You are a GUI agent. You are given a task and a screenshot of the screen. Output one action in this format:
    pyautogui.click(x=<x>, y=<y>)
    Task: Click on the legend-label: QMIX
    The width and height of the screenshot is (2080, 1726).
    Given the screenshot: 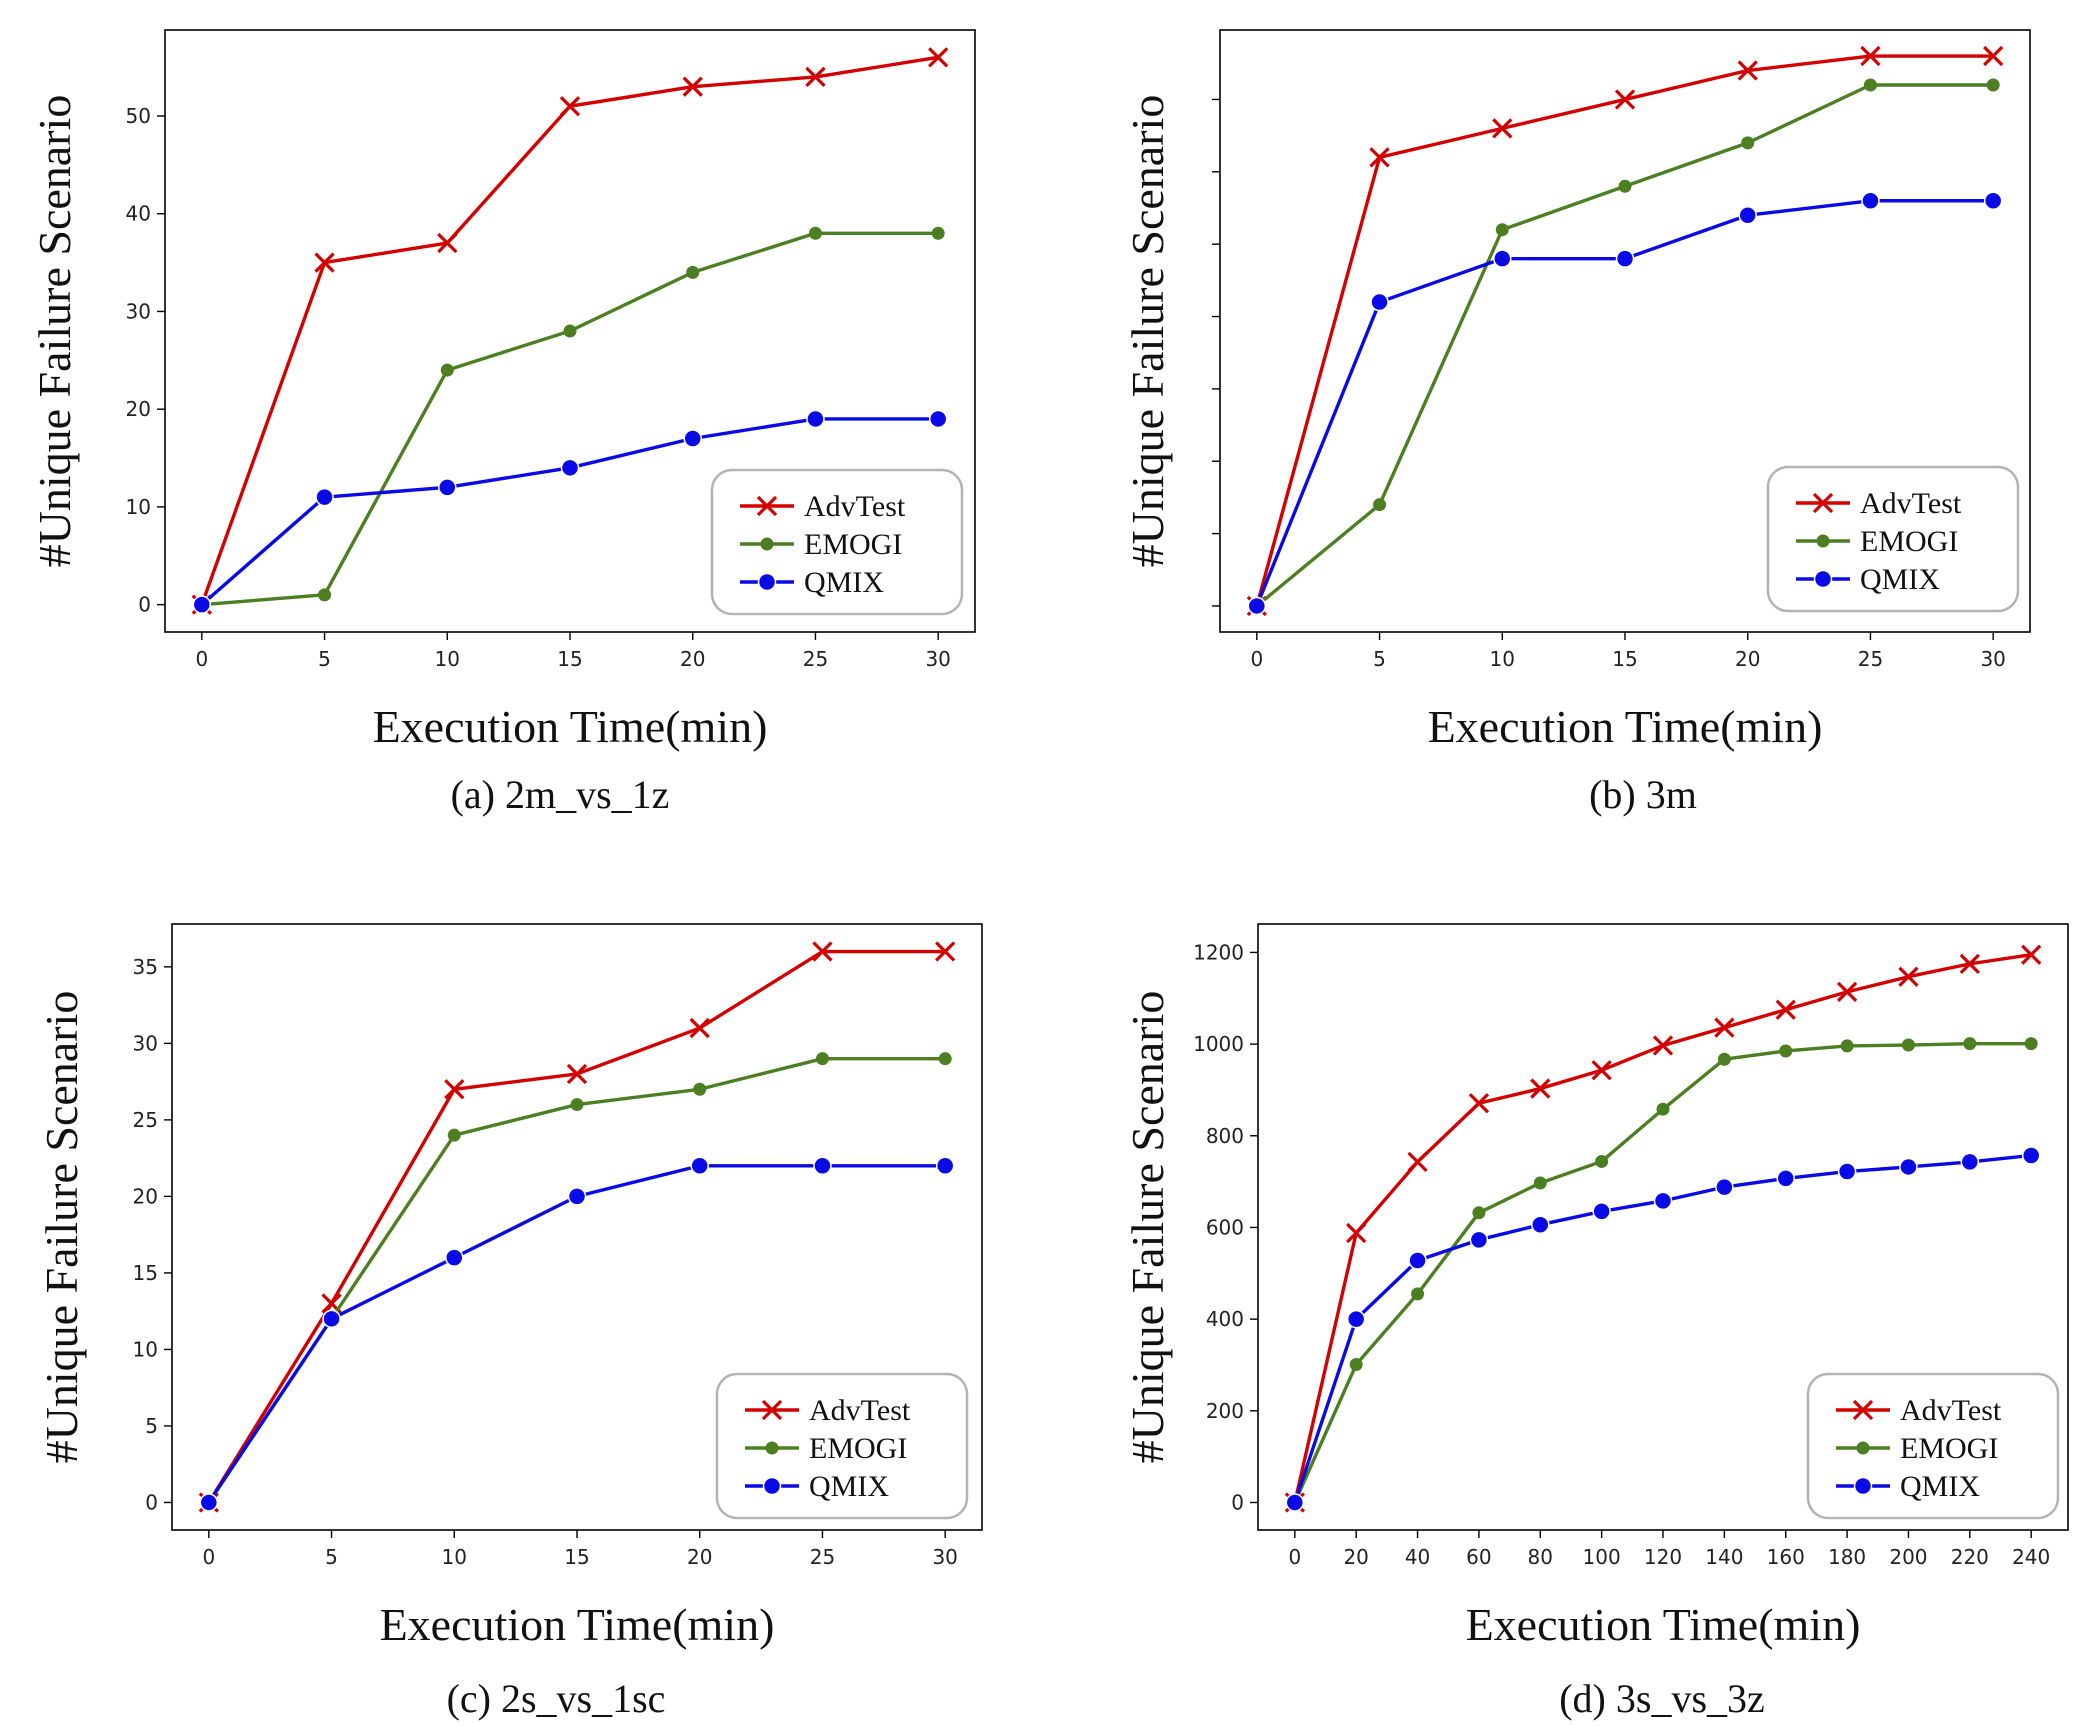 What is the action you would take?
    pyautogui.click(x=1940, y=1486)
    